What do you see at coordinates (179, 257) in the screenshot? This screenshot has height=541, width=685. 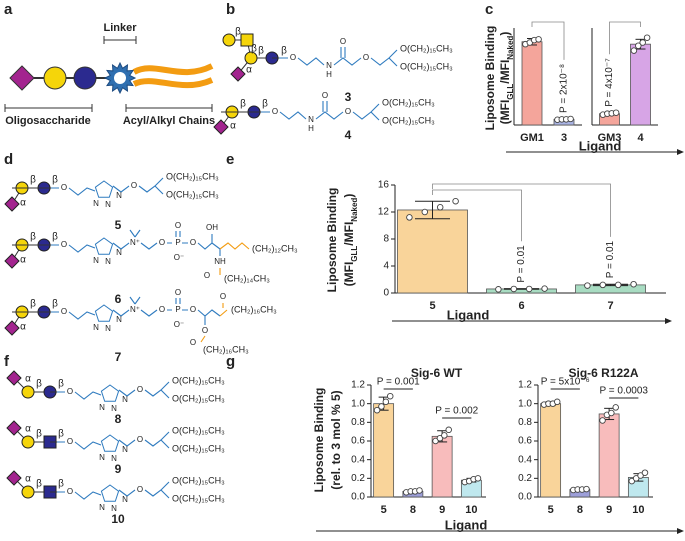 I see `atom-label: O⁻` at bounding box center [179, 257].